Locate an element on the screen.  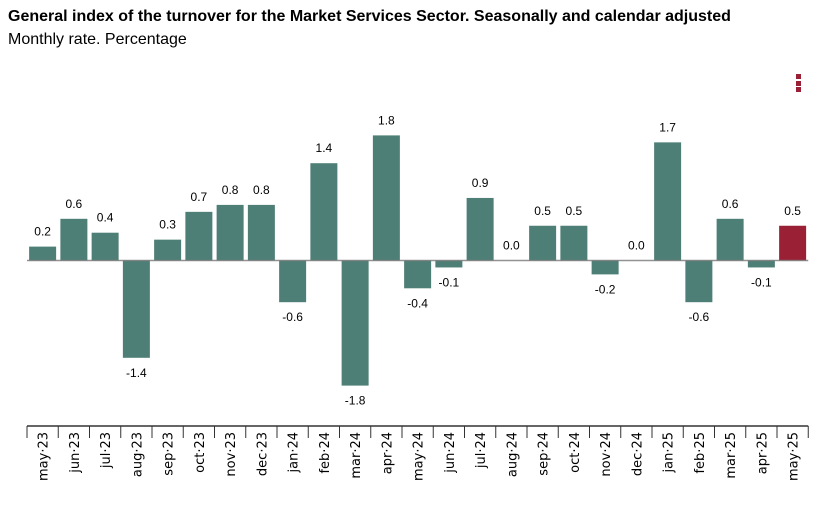
data-label: -0.2 is located at coordinates (605, 289).